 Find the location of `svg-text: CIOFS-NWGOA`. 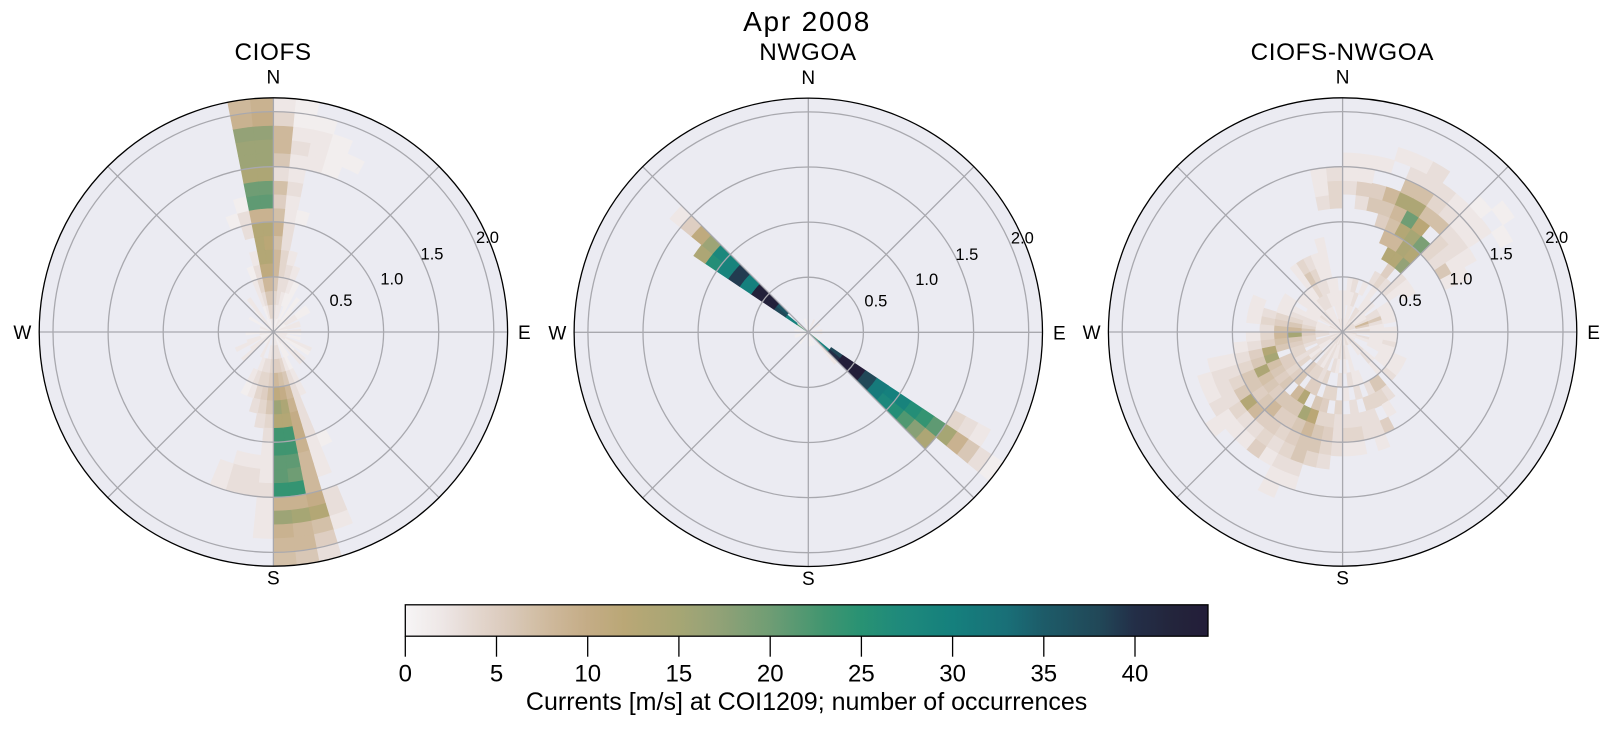

svg-text: CIOFS-NWGOA is located at coordinates (1343, 52).